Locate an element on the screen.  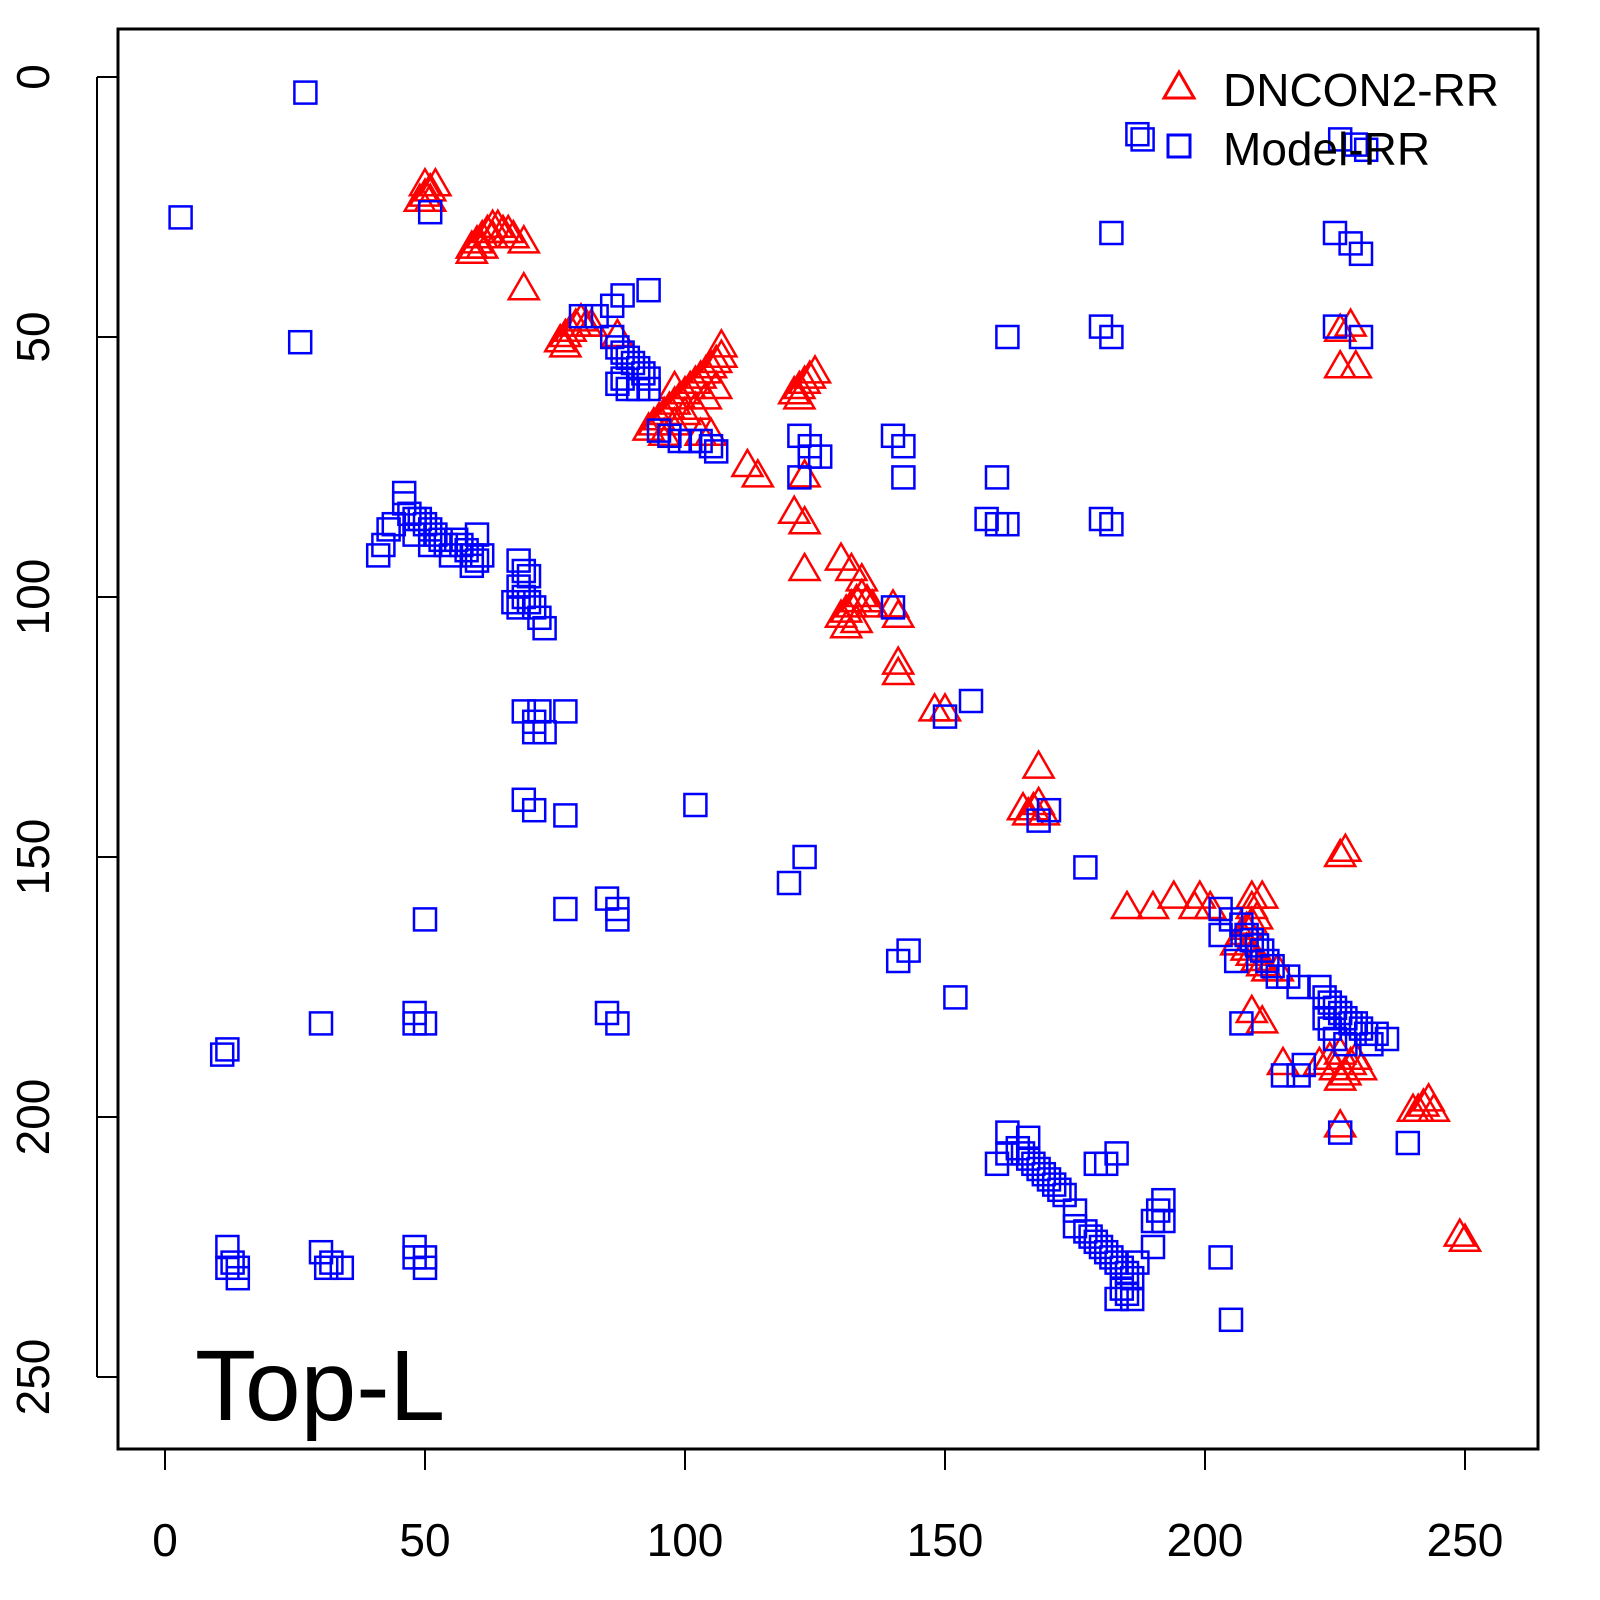
x-tick-label: 0 is located at coordinates (165, 1540).